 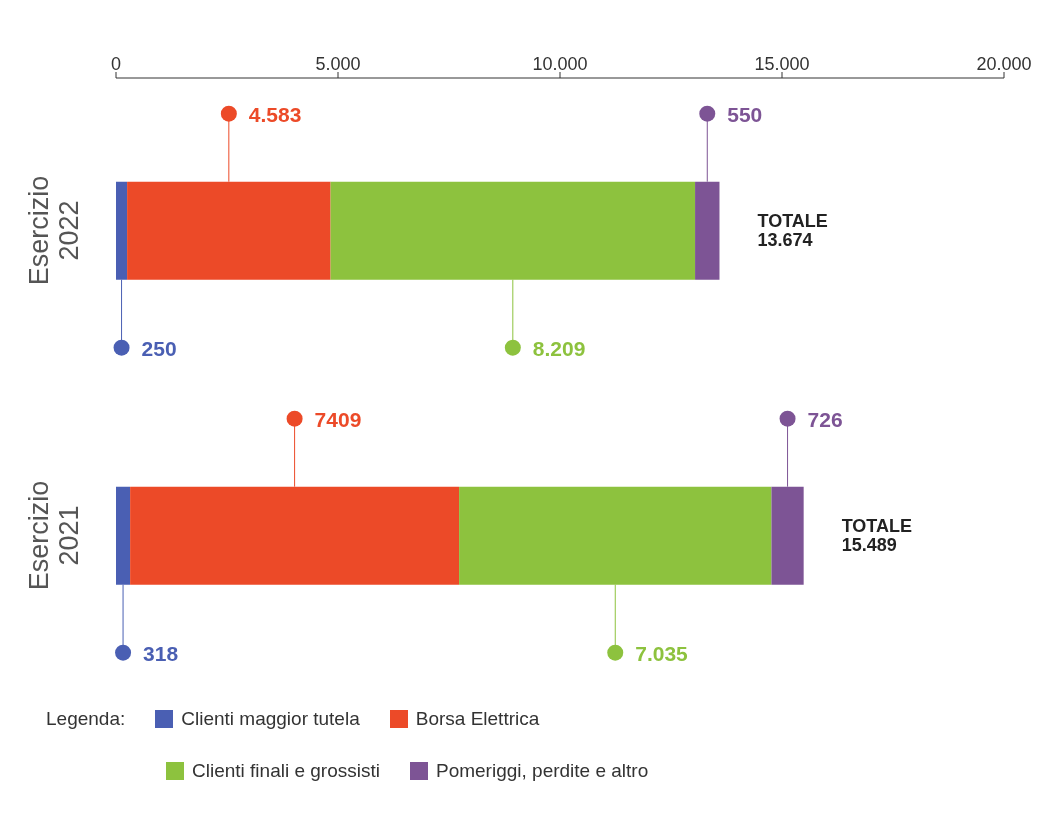 I want to click on legend-label: Borsa Elettrica, so click(x=477, y=719).